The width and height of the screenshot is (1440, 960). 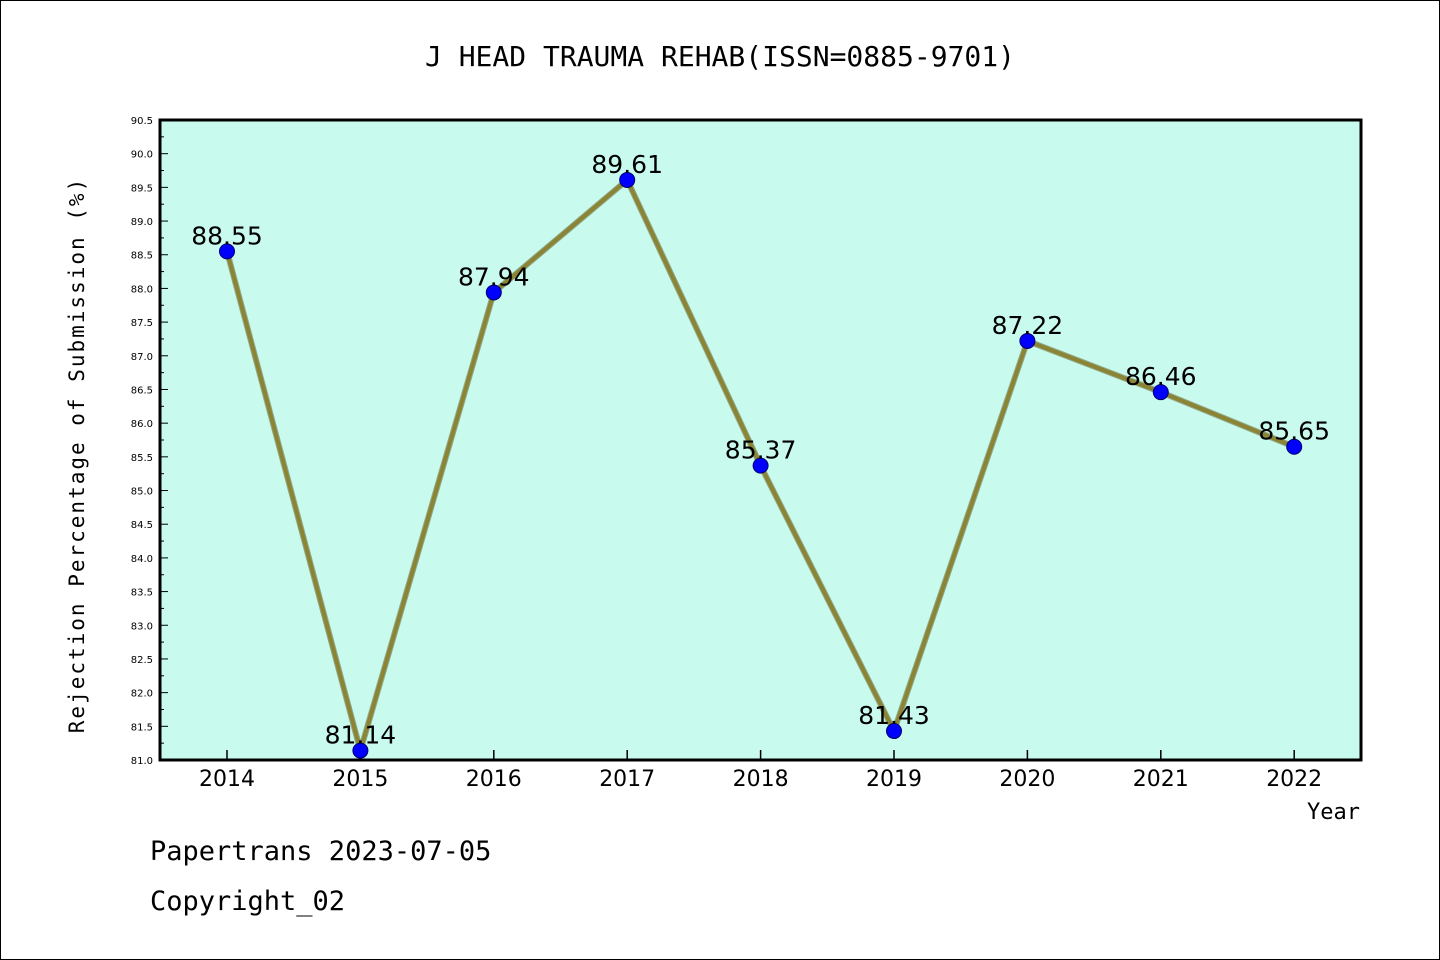 What do you see at coordinates (1161, 376) in the screenshot?
I see `data-label: 86.46` at bounding box center [1161, 376].